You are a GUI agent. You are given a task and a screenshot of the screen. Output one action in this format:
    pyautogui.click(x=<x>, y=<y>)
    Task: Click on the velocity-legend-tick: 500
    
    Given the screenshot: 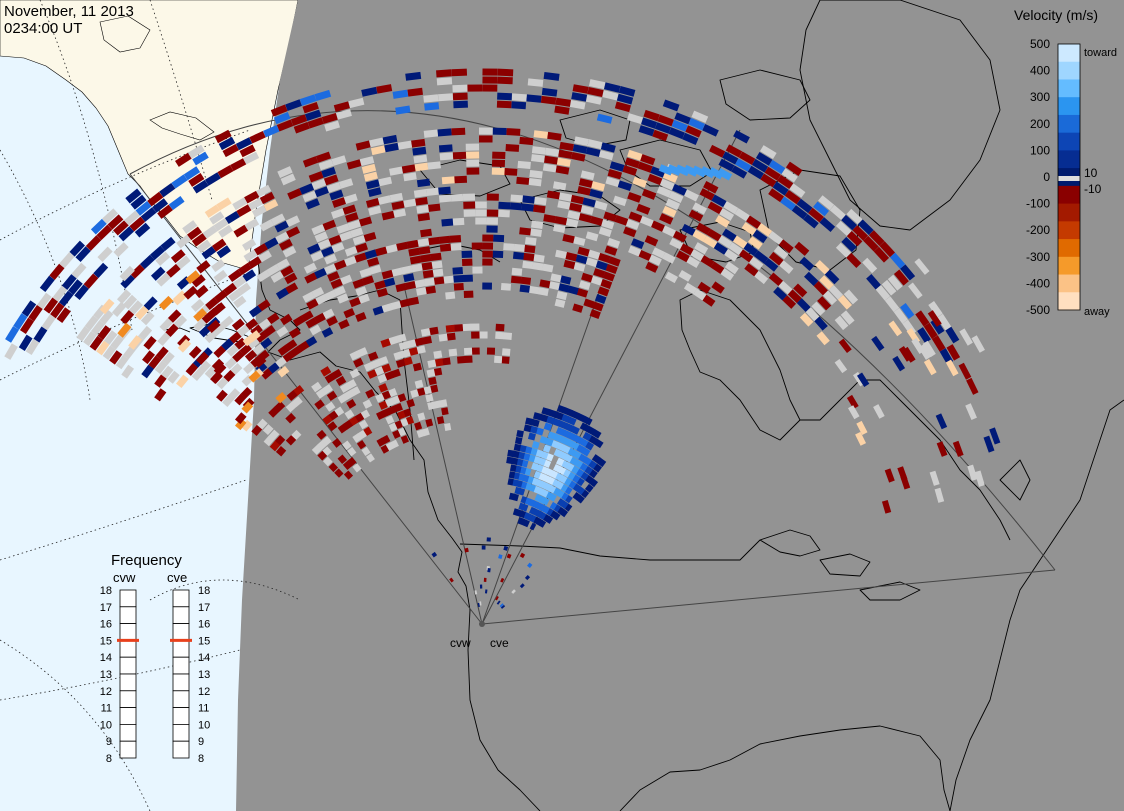 What is the action you would take?
    pyautogui.click(x=1040, y=44)
    